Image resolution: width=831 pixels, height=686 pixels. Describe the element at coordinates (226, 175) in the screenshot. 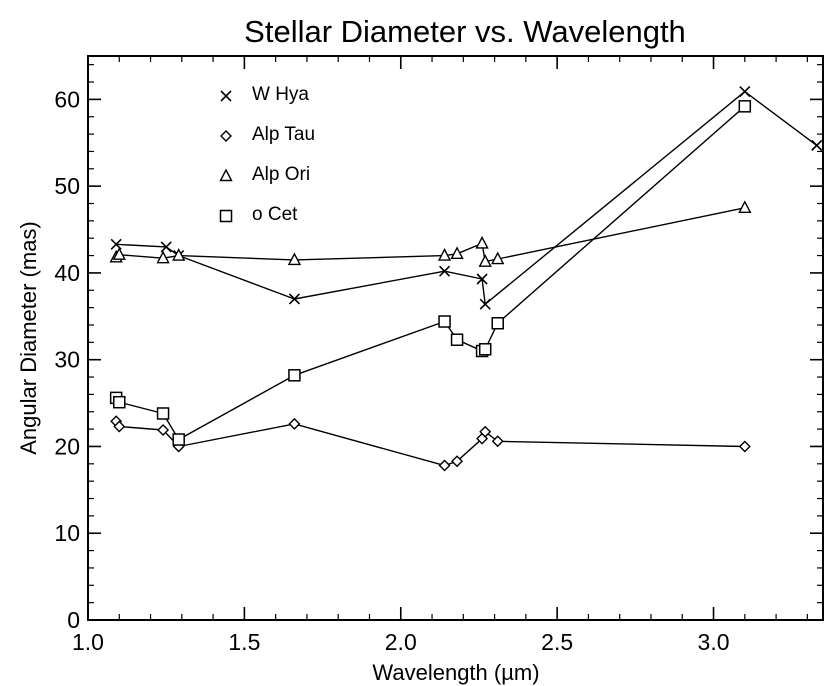

I see `legend-marker-alp-ori` at that location.